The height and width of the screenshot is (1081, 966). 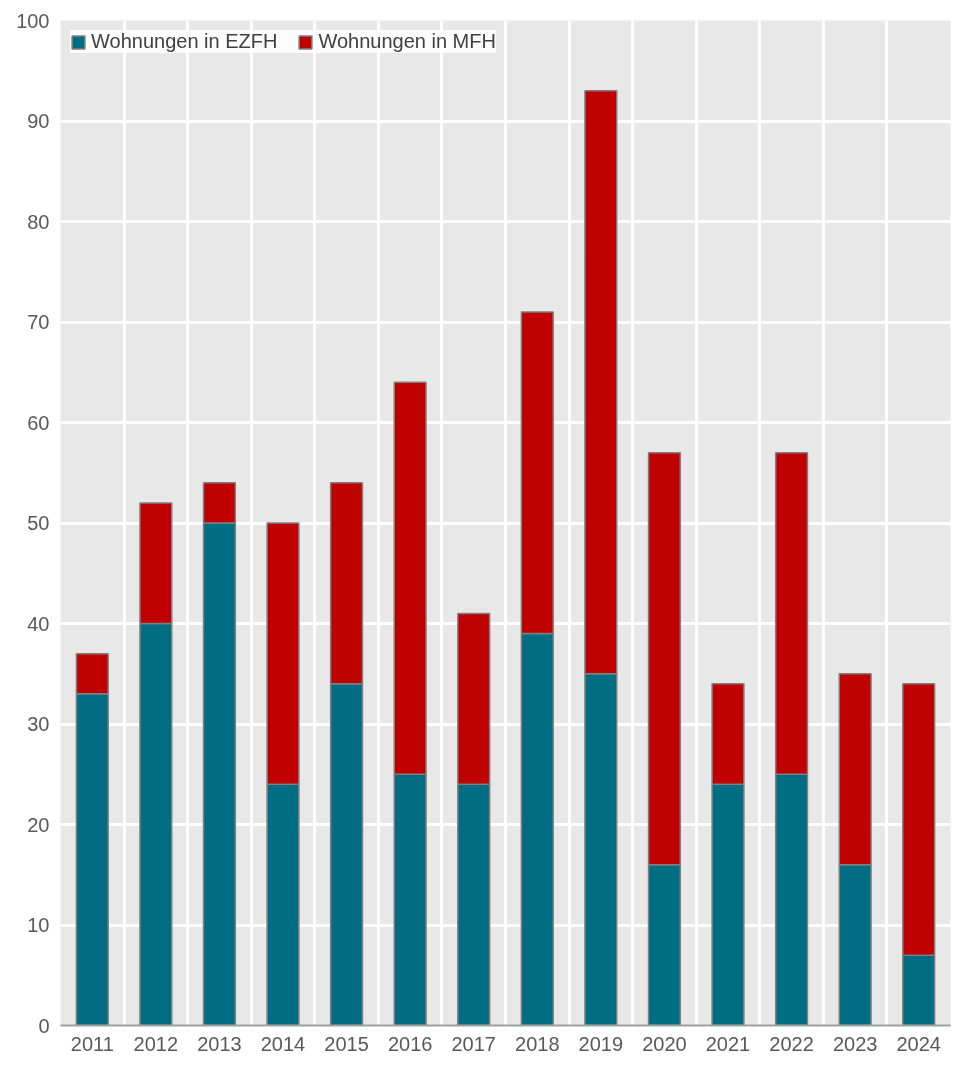 I want to click on y-tick-label: 10, so click(x=38, y=925).